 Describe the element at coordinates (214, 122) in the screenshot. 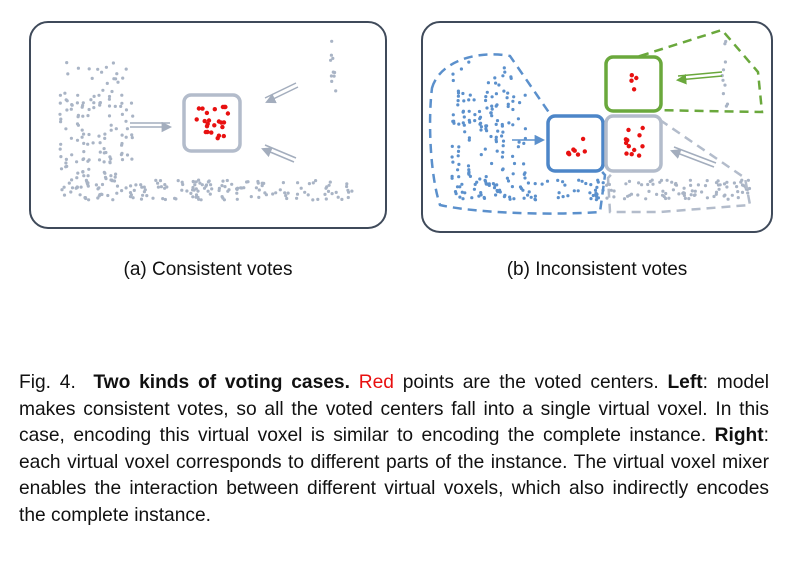

I see `panel-a-vote-arrows` at that location.